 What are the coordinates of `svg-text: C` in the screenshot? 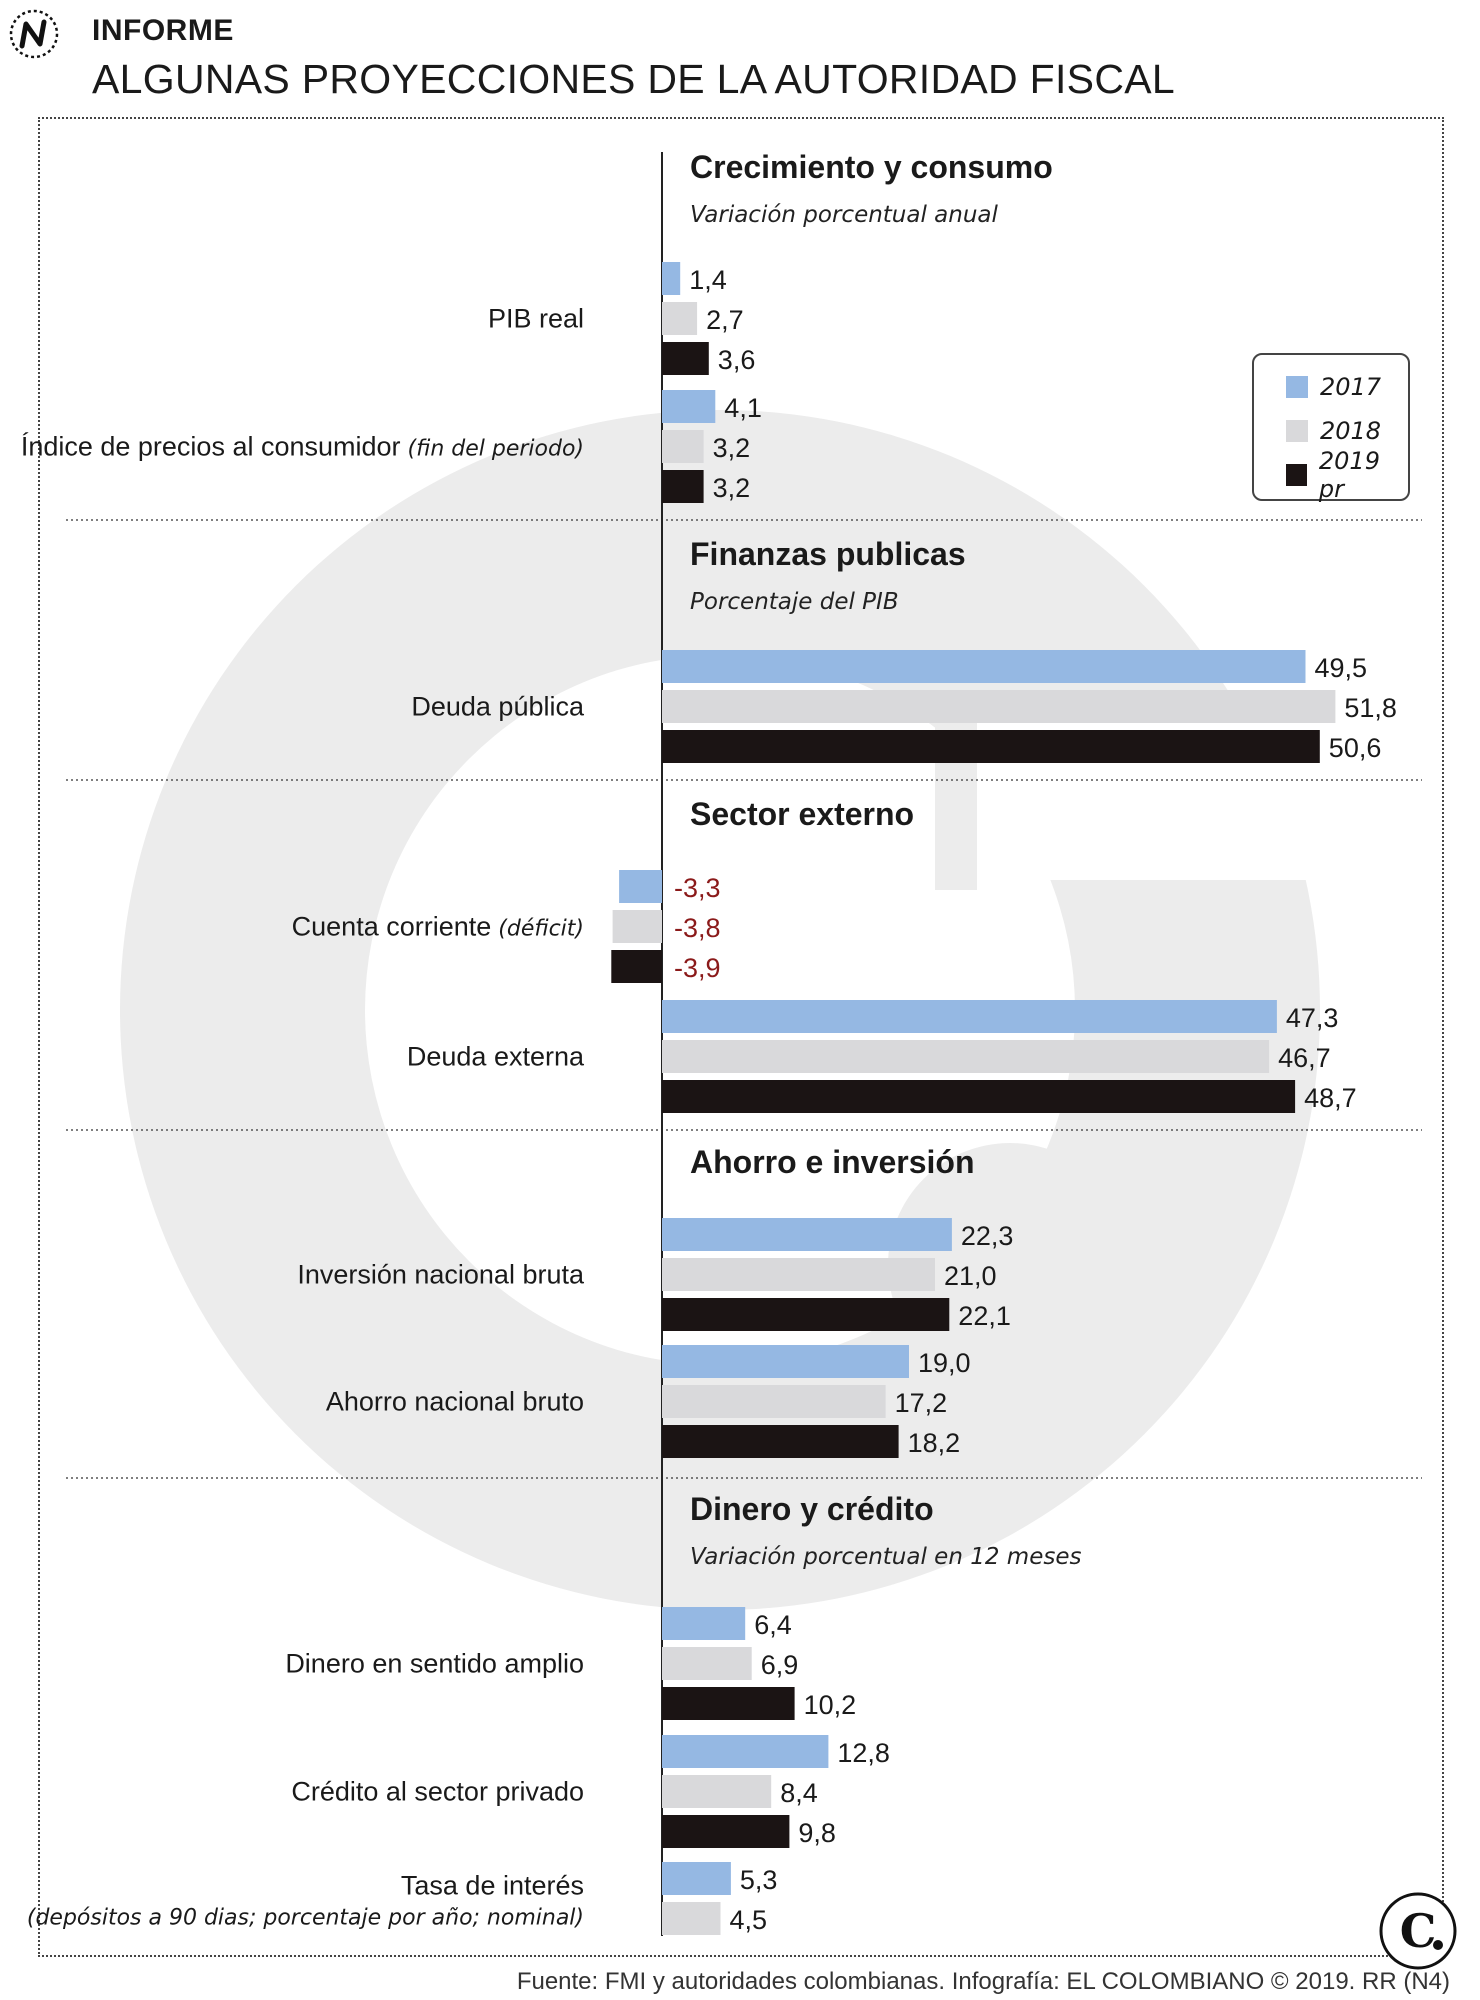 It's located at (1418, 1931).